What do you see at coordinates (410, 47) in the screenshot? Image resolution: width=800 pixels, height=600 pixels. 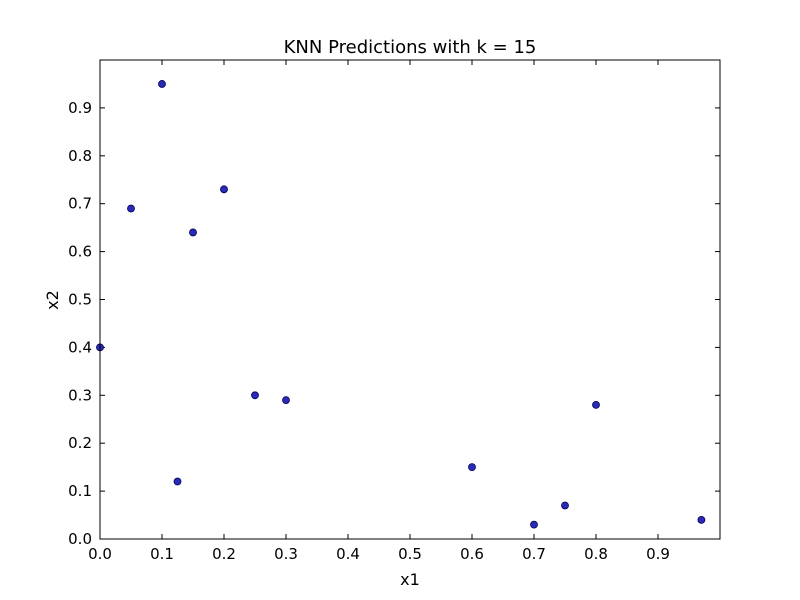 I see `chart-title: KNN Predictions with k = 15` at bounding box center [410, 47].